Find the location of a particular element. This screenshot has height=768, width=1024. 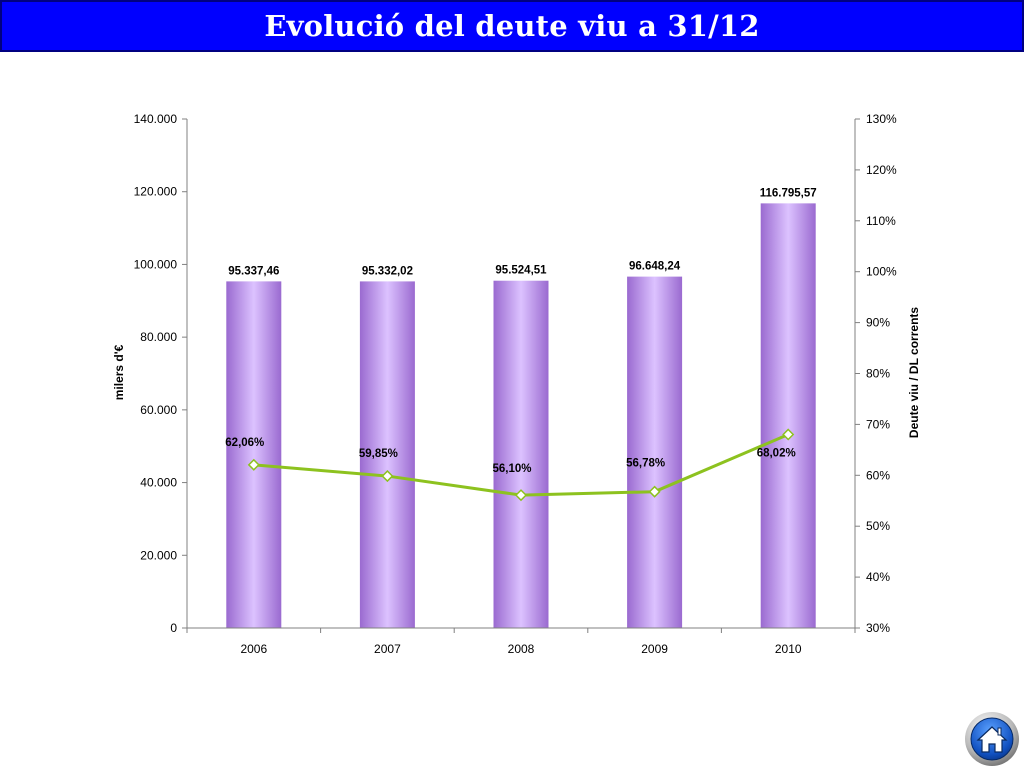

y-tick-label: 120.000 is located at coordinates (156, 192).